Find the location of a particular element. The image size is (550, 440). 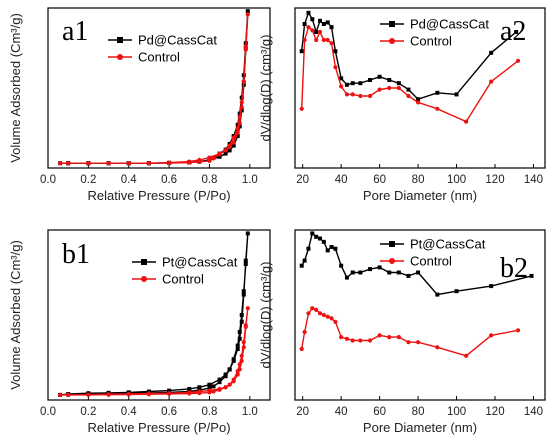

panel-tag: b1 is located at coordinates (76, 254).